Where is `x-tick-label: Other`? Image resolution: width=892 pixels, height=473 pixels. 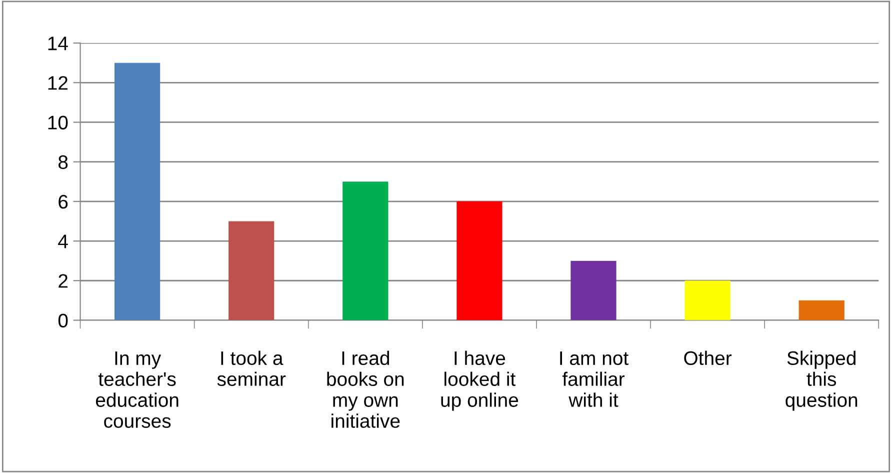 x-tick-label: Other is located at coordinates (708, 358).